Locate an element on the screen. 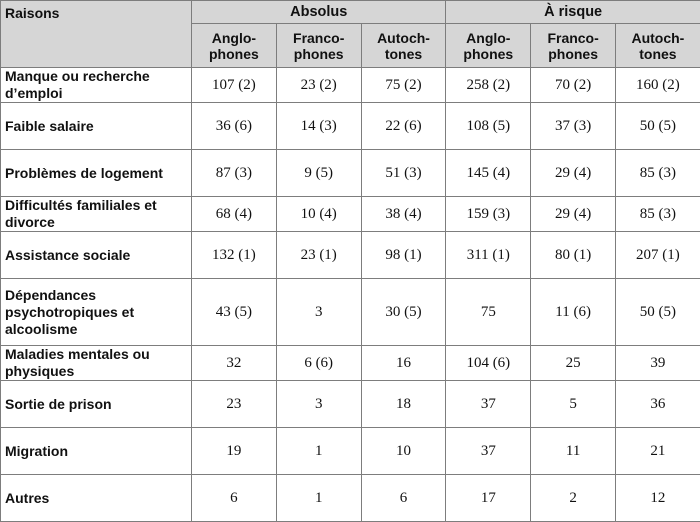 The image size is (700, 522). reason-cell: Assistance sociale is located at coordinates (96, 255).